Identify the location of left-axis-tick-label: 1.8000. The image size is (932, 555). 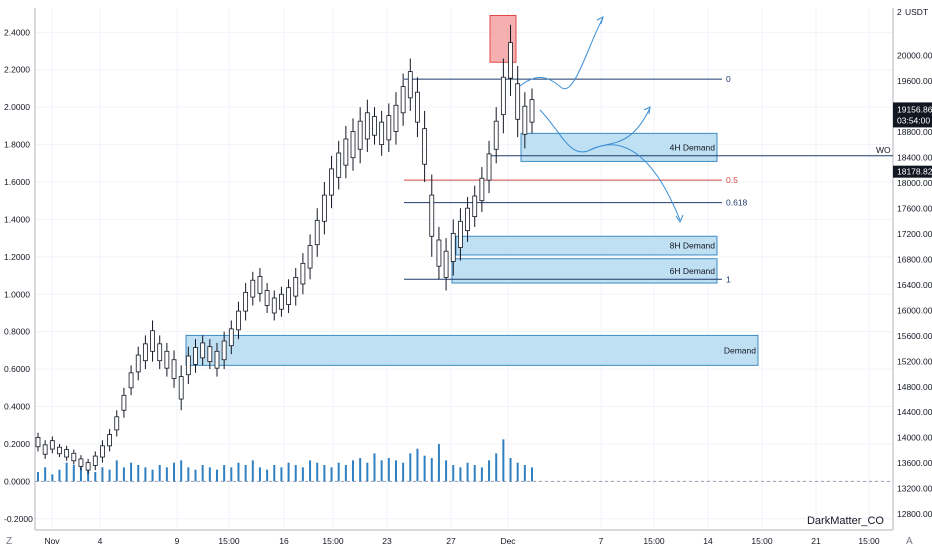
(17, 145).